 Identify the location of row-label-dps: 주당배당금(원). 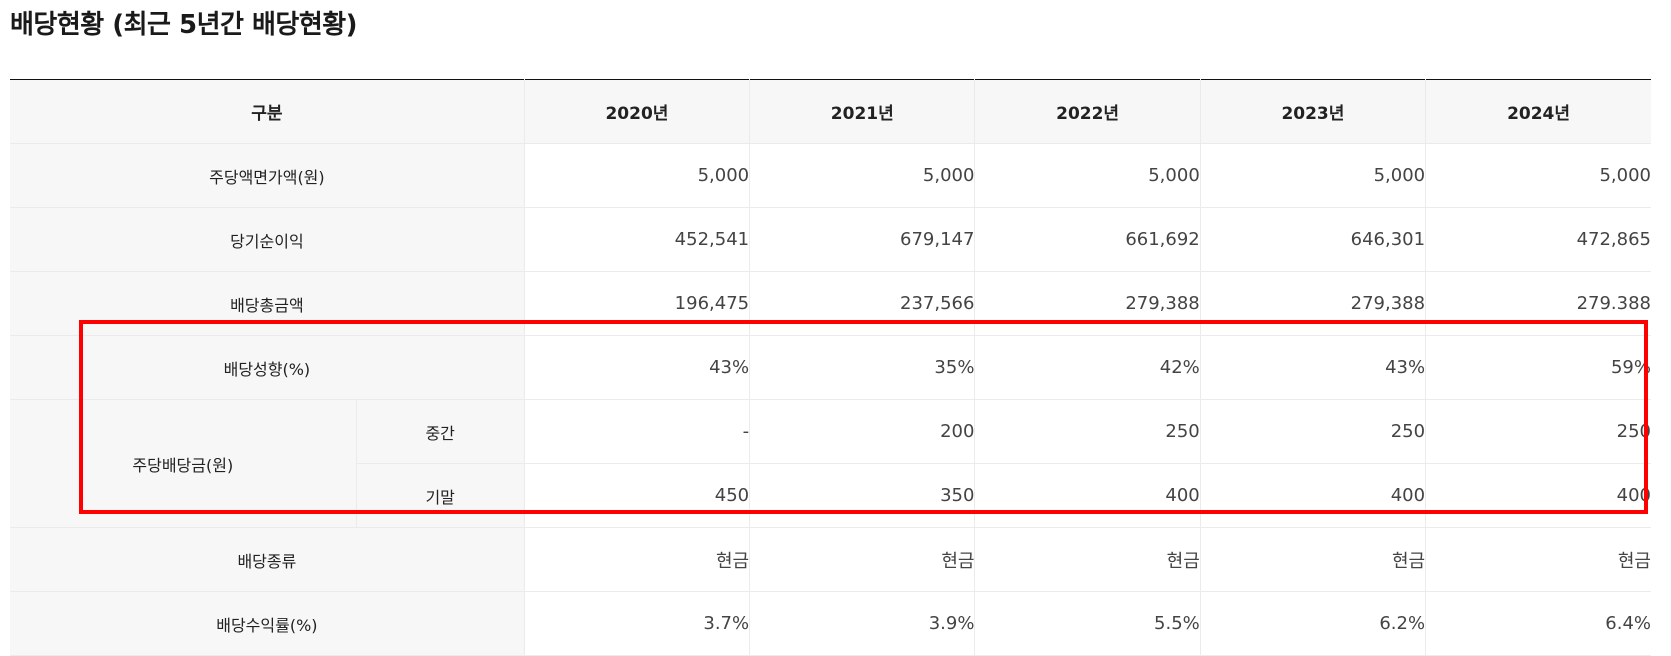
(183, 463).